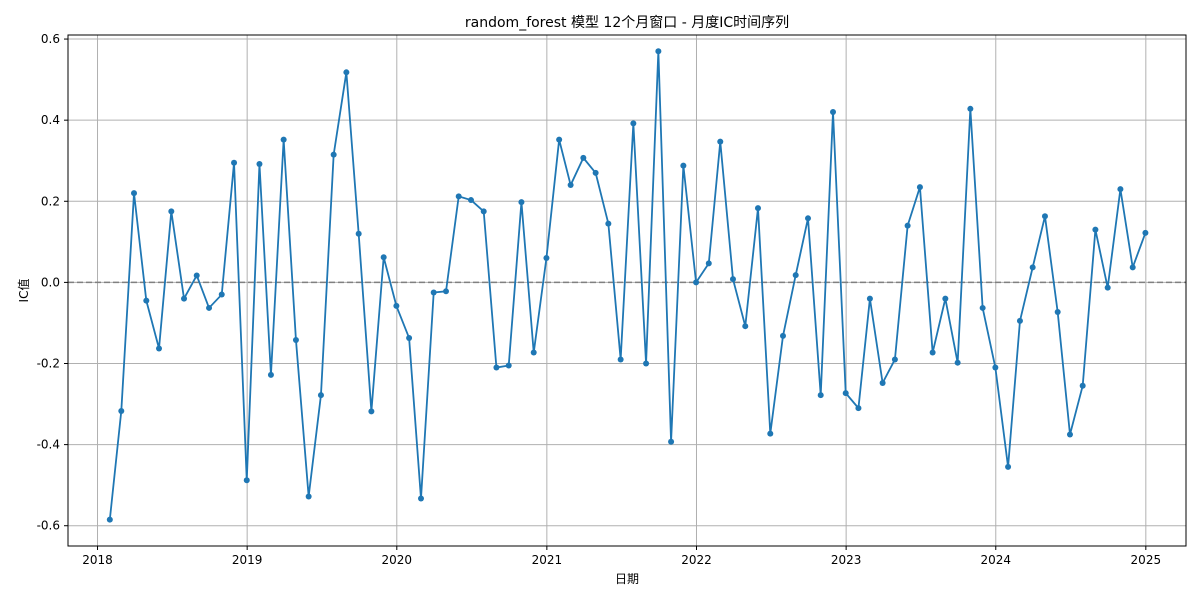 The image size is (1200, 600). I want to click on y-tick-label: 0.4, so click(50, 120).